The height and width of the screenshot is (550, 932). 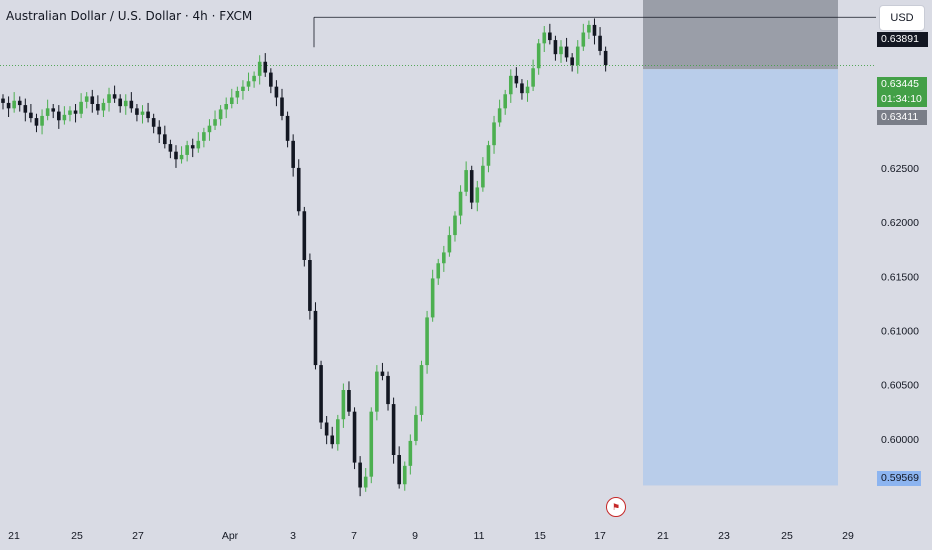 What do you see at coordinates (479, 536) in the screenshot?
I see `x-axis-tick-label: 11` at bounding box center [479, 536].